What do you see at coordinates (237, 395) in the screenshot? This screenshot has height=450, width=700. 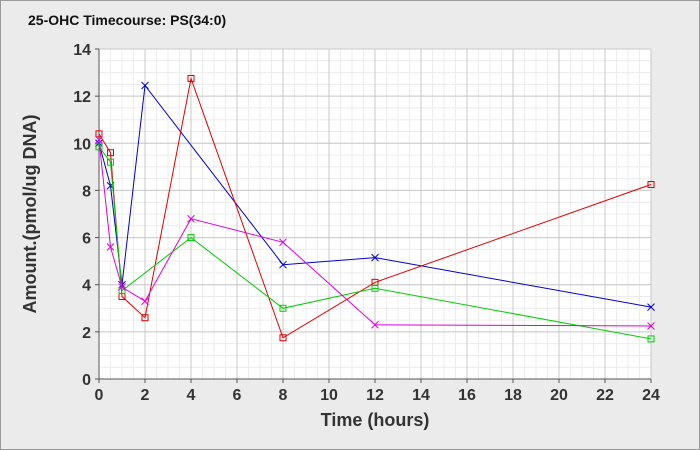 I see `x-tick-label: 6` at bounding box center [237, 395].